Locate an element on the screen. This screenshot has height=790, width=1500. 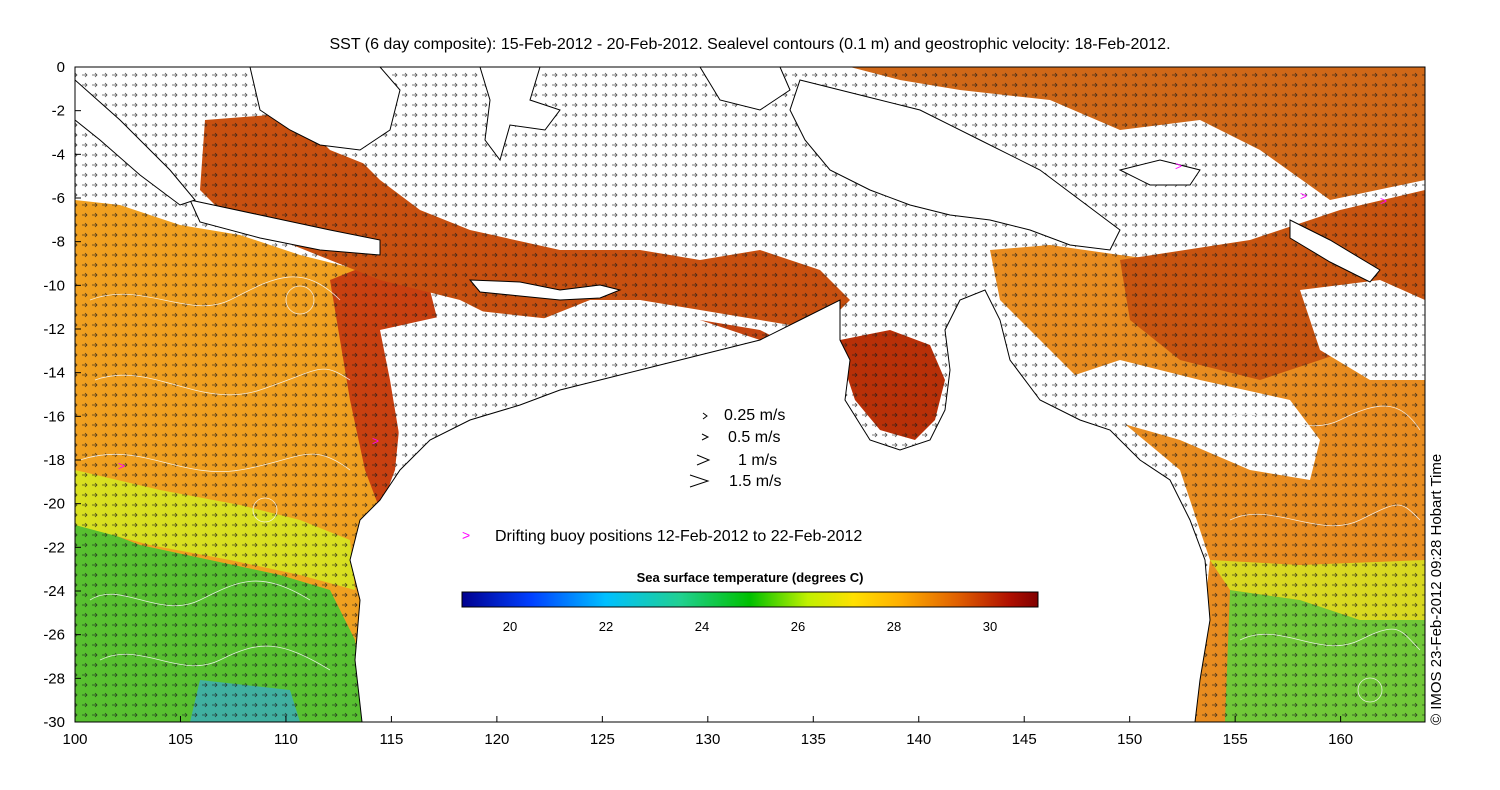
y-tick-label: -14 is located at coordinates (54, 373).